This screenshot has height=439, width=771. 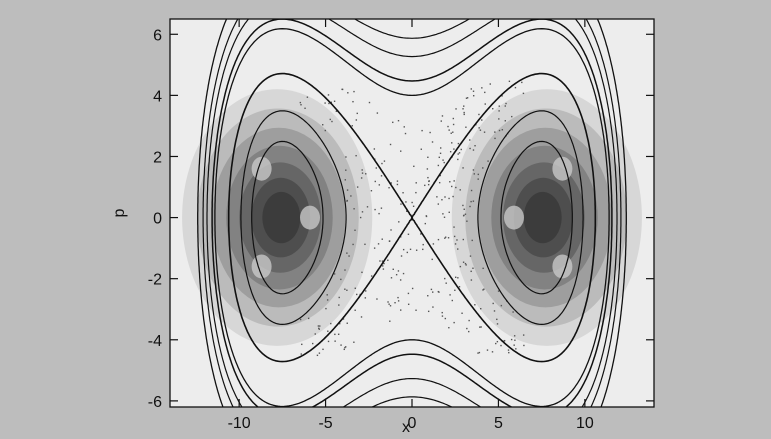 What do you see at coordinates (412, 423) in the screenshot?
I see `x-tick-label: 0` at bounding box center [412, 423].